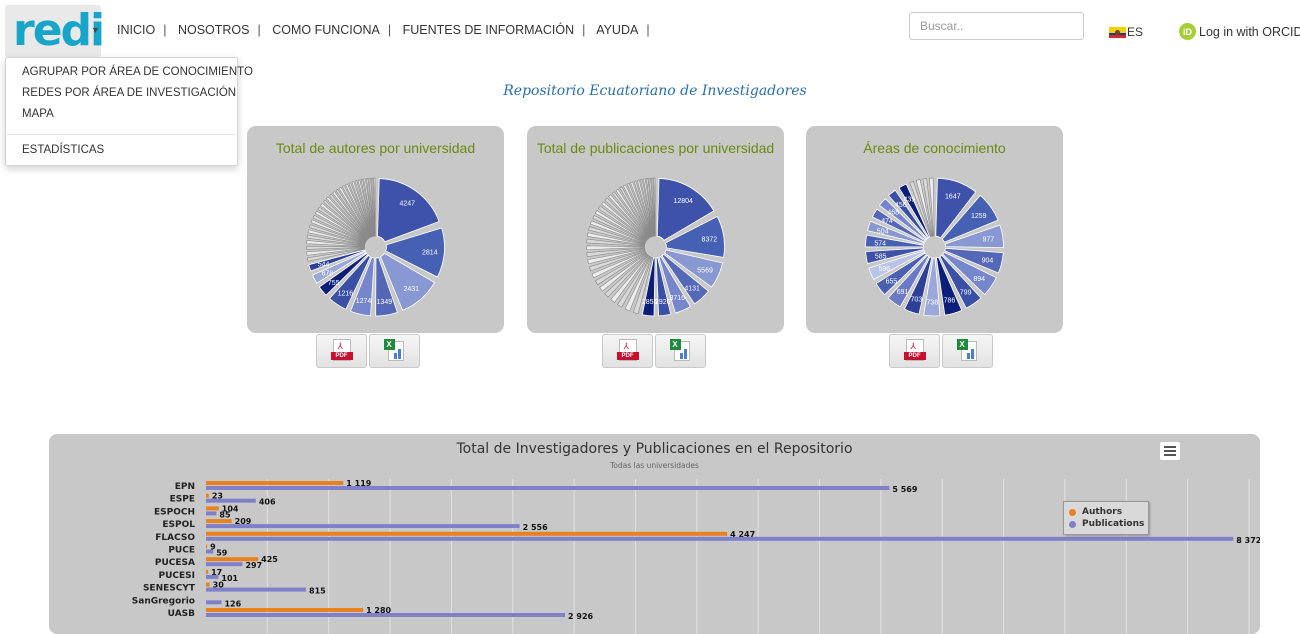  I want to click on publications-pdf-export-button: ⅄ PDF, so click(627, 351).